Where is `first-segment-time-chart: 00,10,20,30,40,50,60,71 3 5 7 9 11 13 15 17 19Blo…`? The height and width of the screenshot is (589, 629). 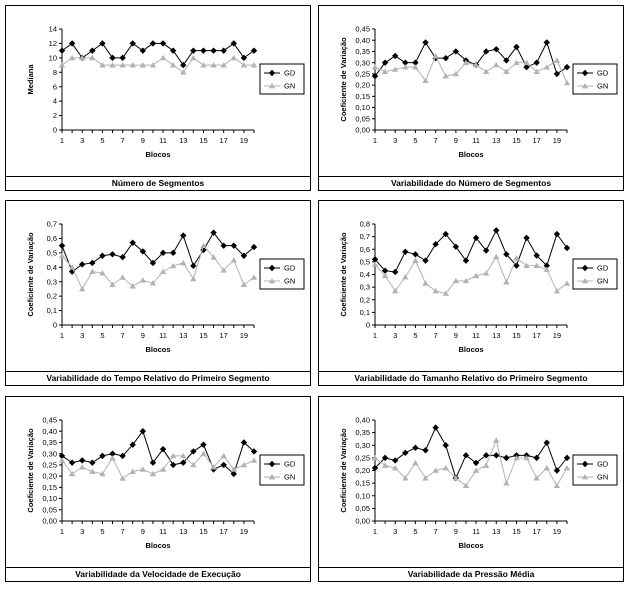
first-segment-time-chart: 00,10,20,30,40,50,60,71 3 5 7 9 11 13 15 17 19Blo… is located at coordinates (165, 287).